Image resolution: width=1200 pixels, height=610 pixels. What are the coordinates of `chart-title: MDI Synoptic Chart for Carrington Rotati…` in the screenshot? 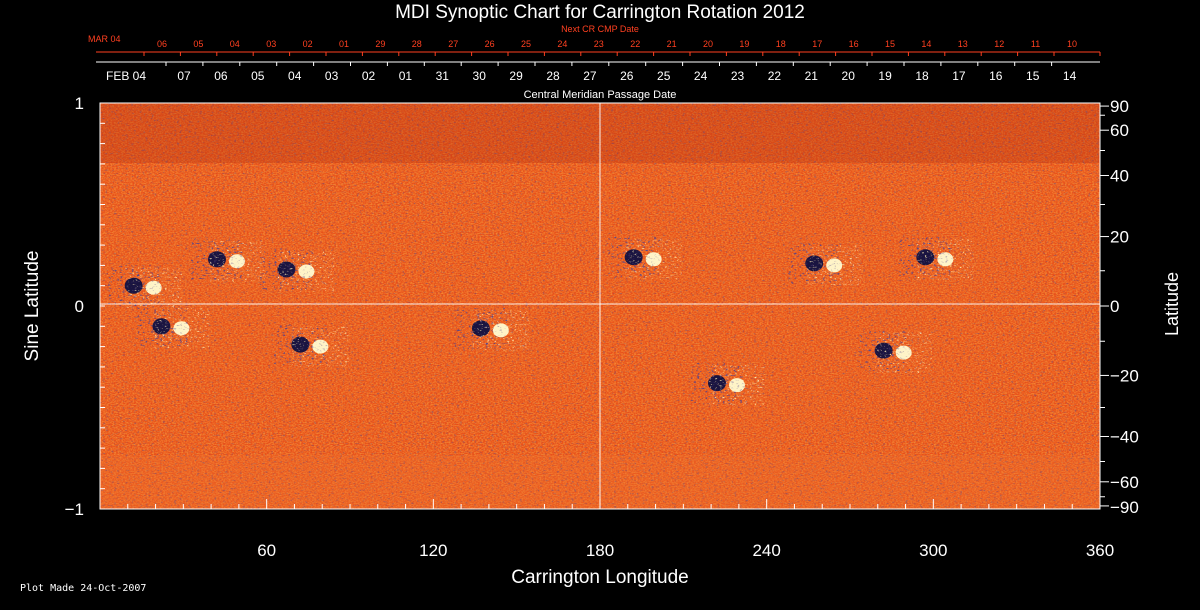 It's located at (600, 12).